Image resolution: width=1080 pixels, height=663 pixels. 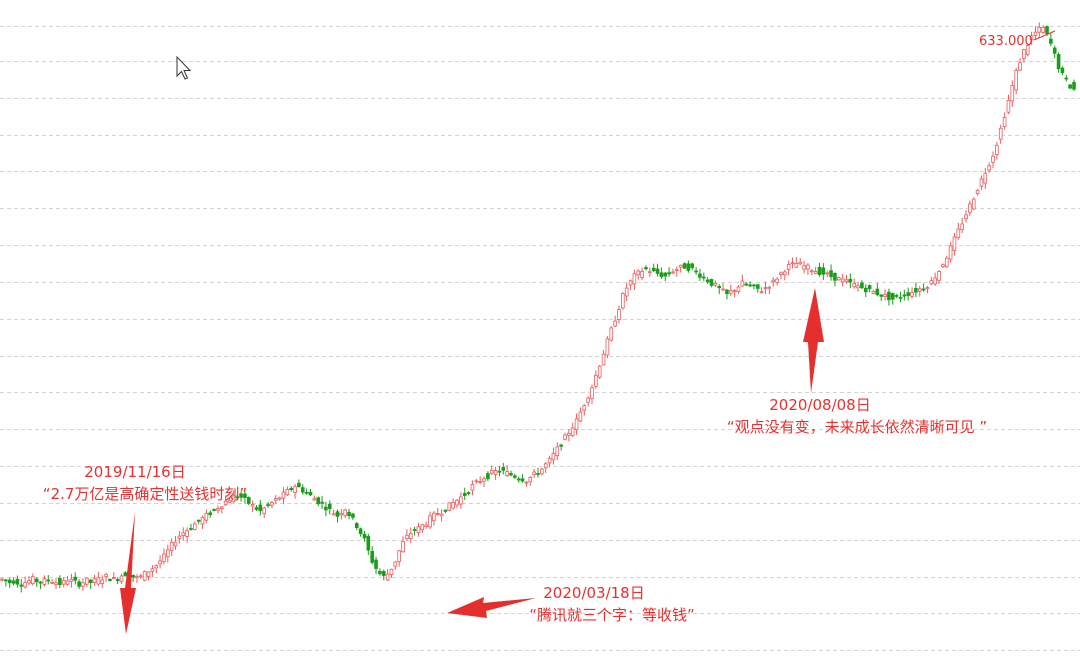 What do you see at coordinates (128, 573) in the screenshot?
I see `annotation-1-arrow` at bounding box center [128, 573].